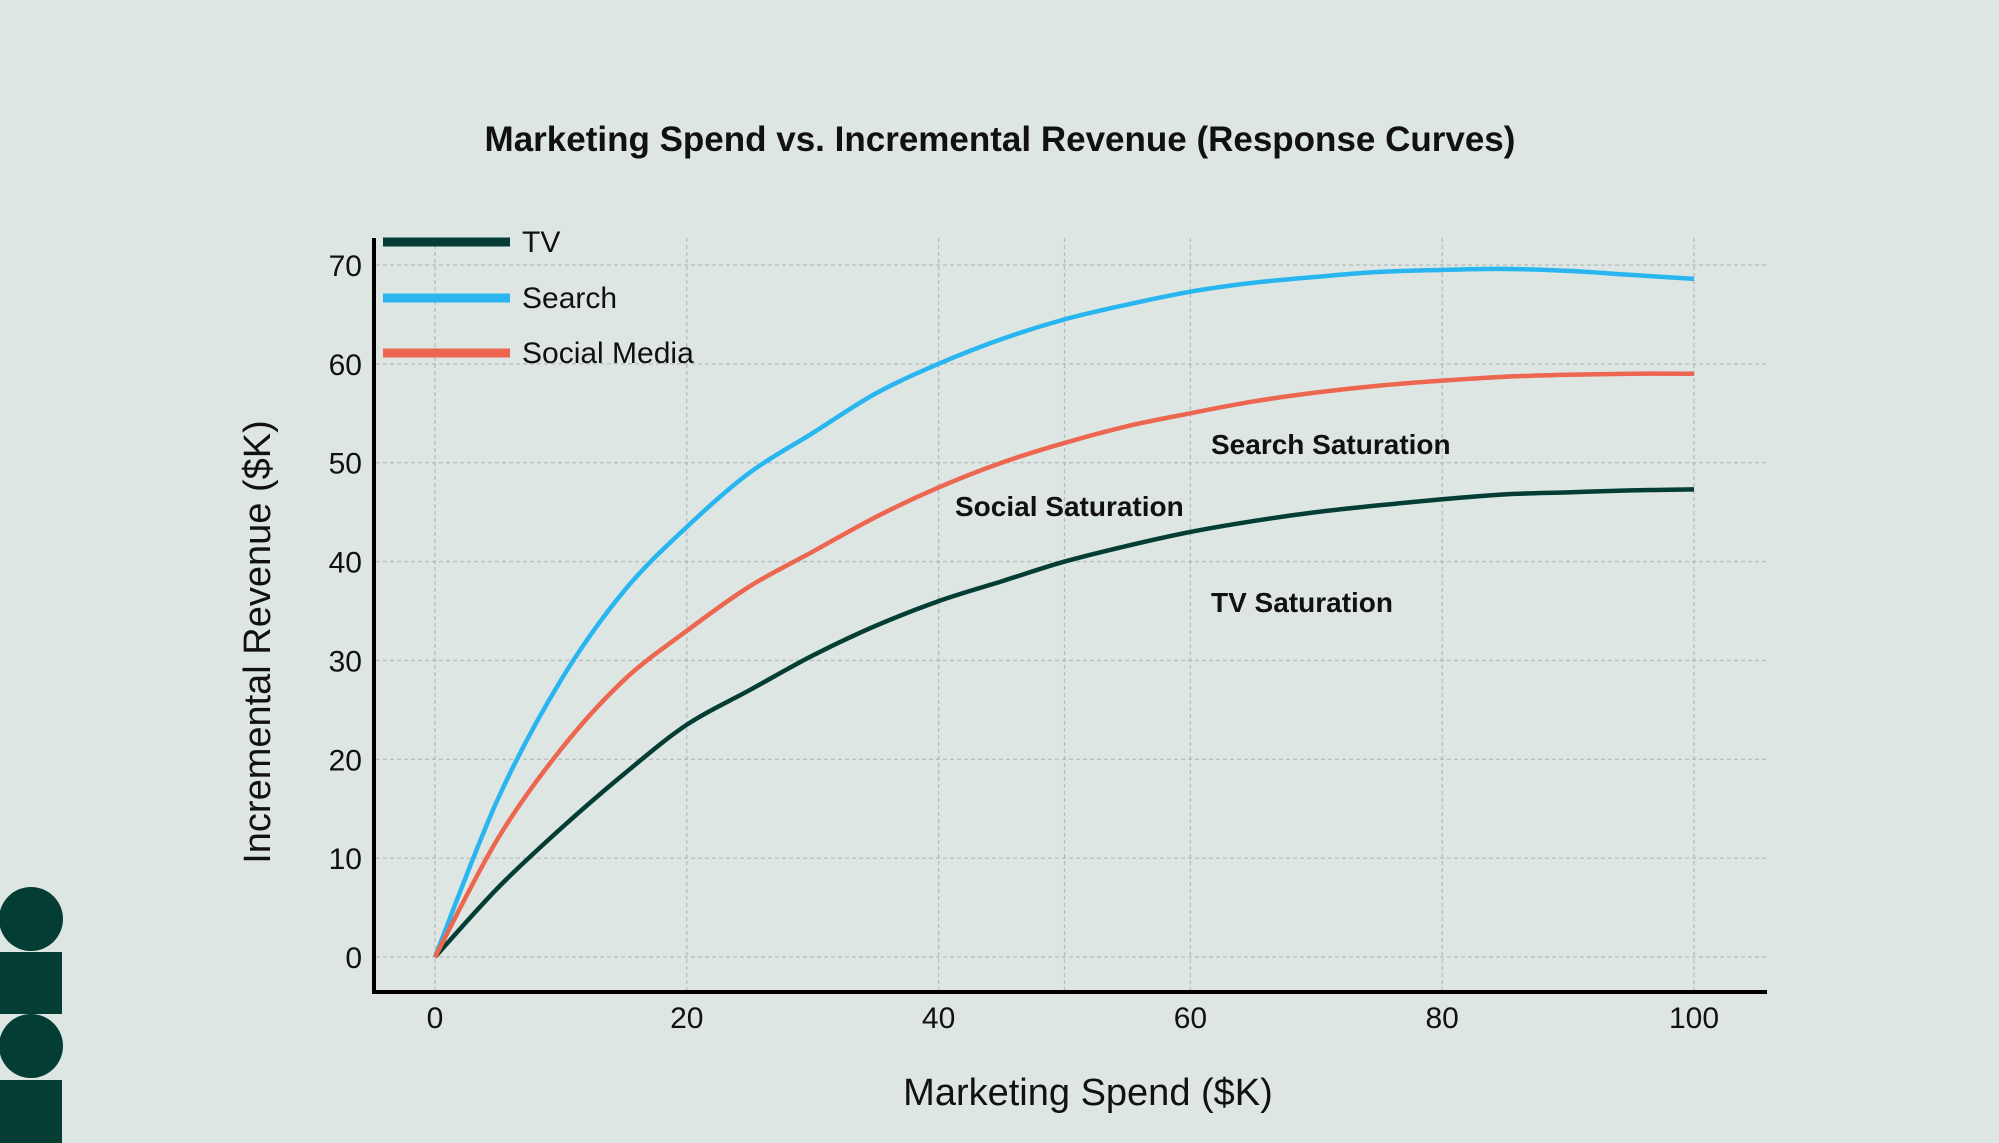 This screenshot has height=1143, width=1999. Describe the element at coordinates (1442, 1018) in the screenshot. I see `x-tick-label: 80` at that location.